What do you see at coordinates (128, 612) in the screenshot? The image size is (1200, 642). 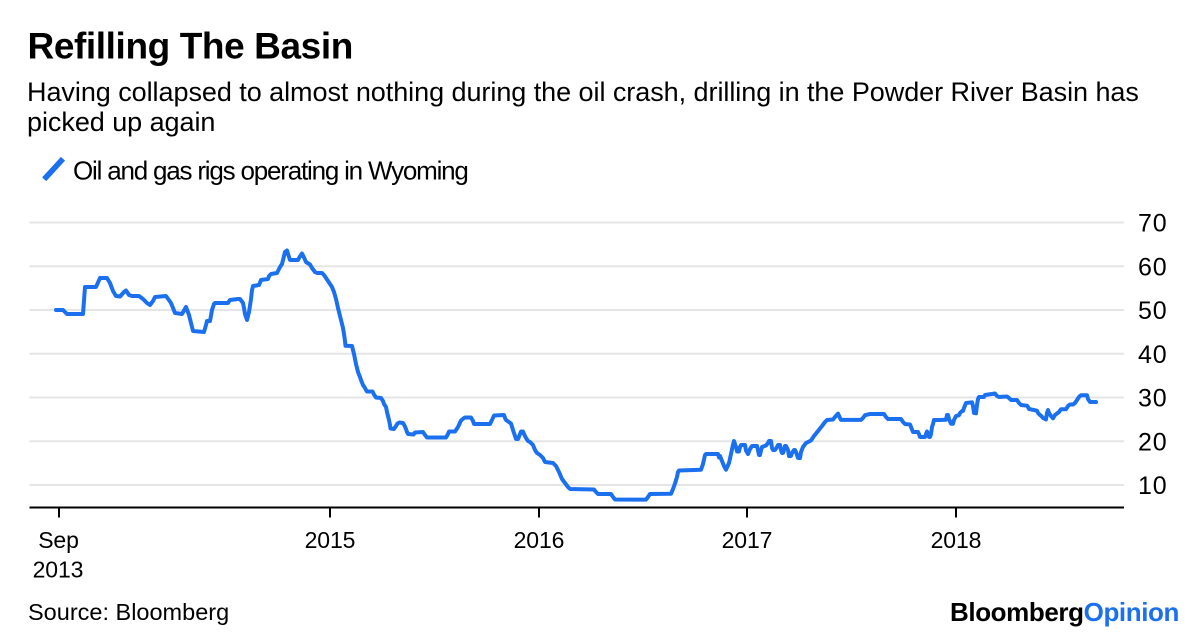 I see `svg-text: Source: Bloomberg` at bounding box center [128, 612].